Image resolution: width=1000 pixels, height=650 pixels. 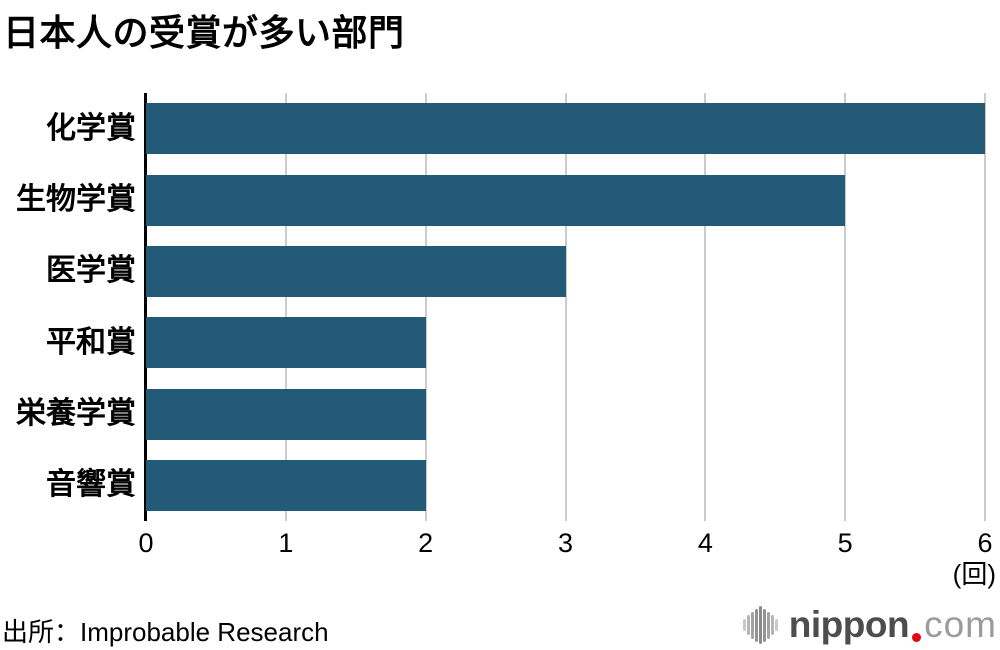 I want to click on category-label: 平和賞, so click(x=91, y=342).